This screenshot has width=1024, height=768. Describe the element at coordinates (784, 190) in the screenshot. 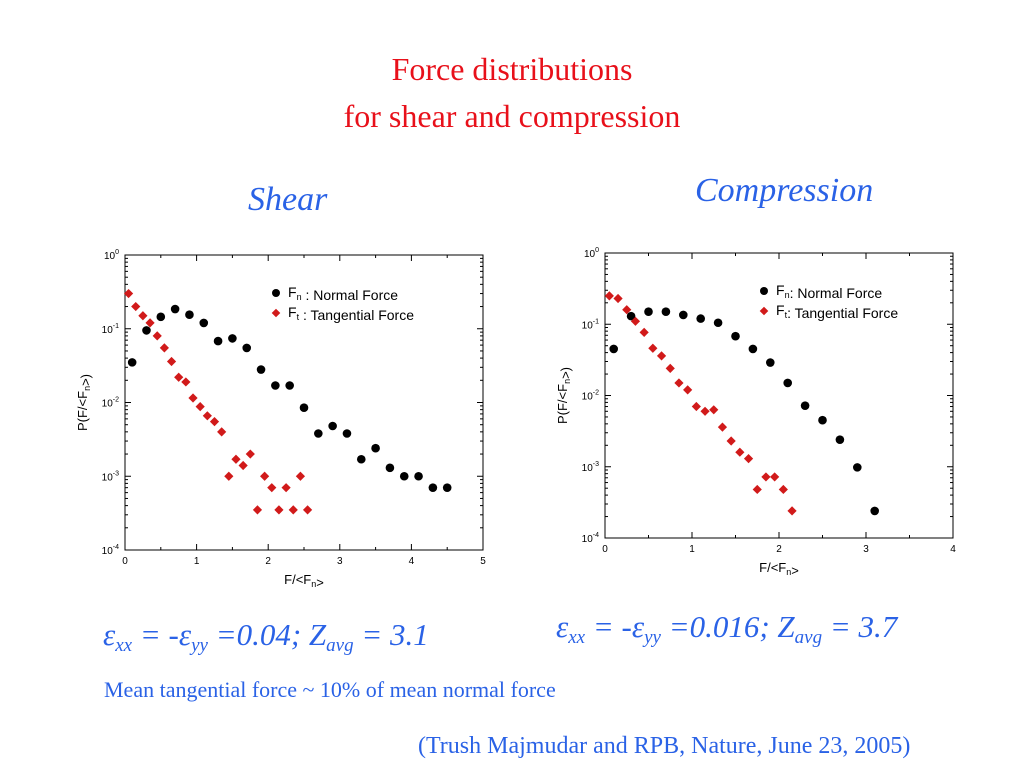

I see `compression-heading: Compression` at that location.